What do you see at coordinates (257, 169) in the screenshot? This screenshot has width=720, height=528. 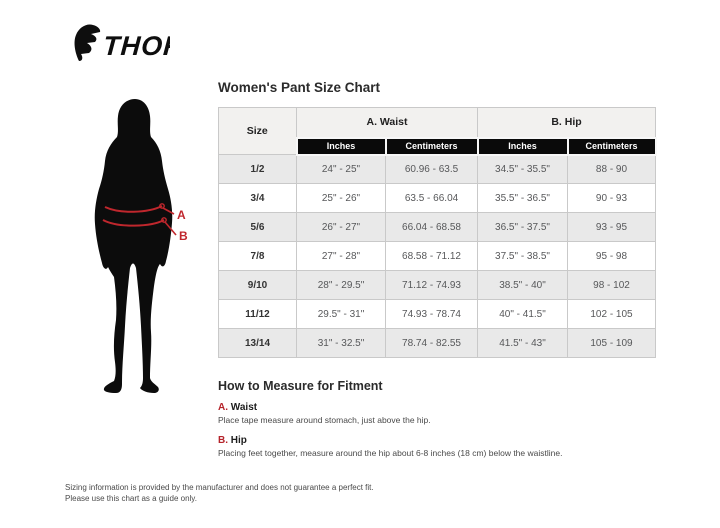 I see `cell-size: 1/2` at bounding box center [257, 169].